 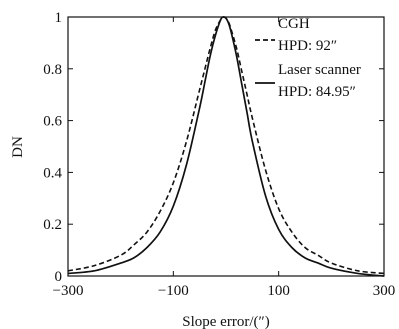 What do you see at coordinates (52, 122) in the screenshot?
I see `y-tick-label: 0.6` at bounding box center [52, 122].